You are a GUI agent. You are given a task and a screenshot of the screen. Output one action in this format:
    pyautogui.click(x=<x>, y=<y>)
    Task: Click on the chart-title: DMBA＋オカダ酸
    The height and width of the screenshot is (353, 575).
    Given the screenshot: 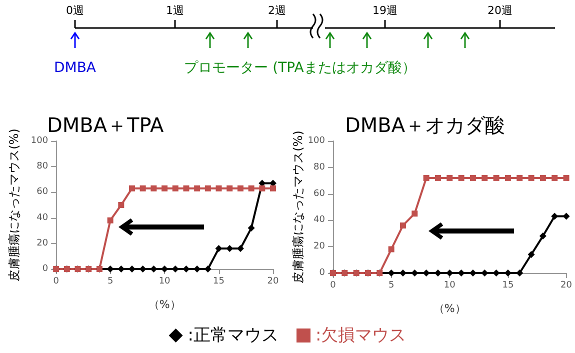 What is the action you would take?
    pyautogui.click(x=425, y=125)
    